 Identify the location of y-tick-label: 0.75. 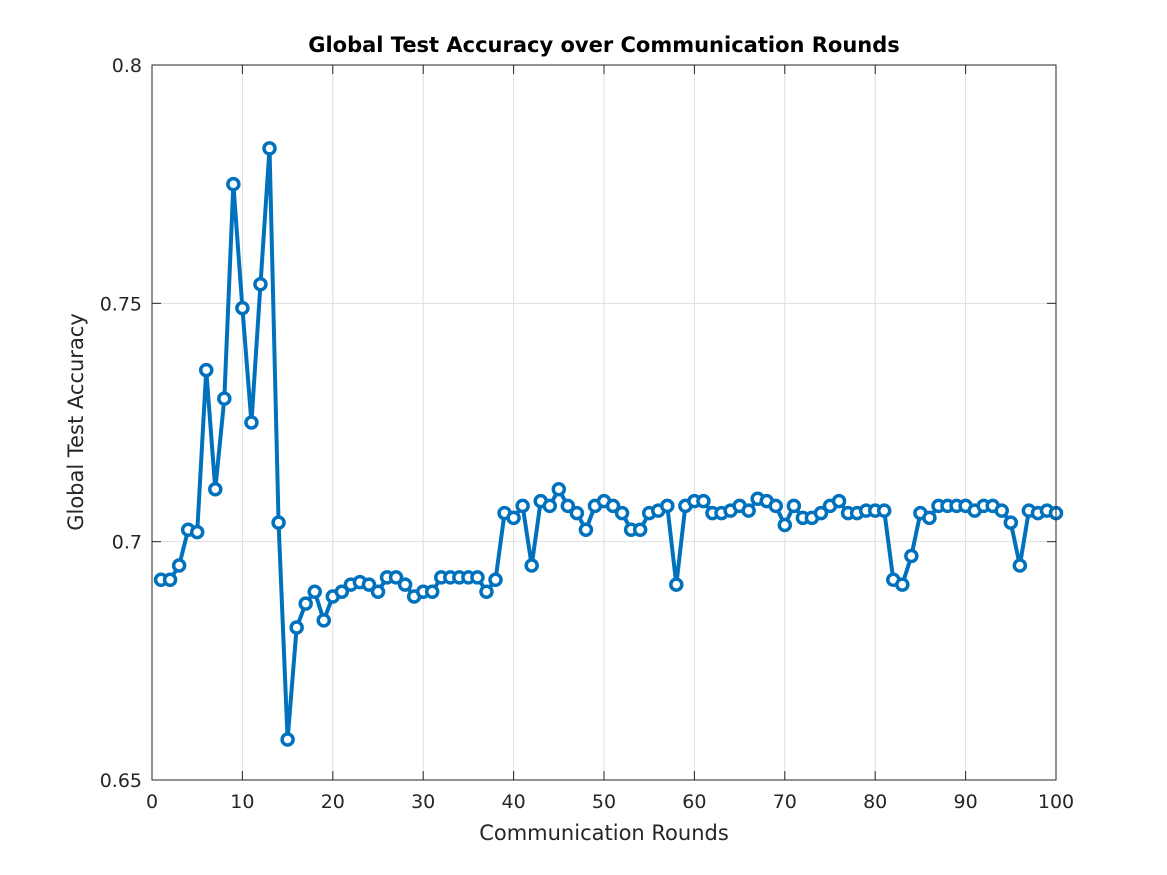
(121, 304).